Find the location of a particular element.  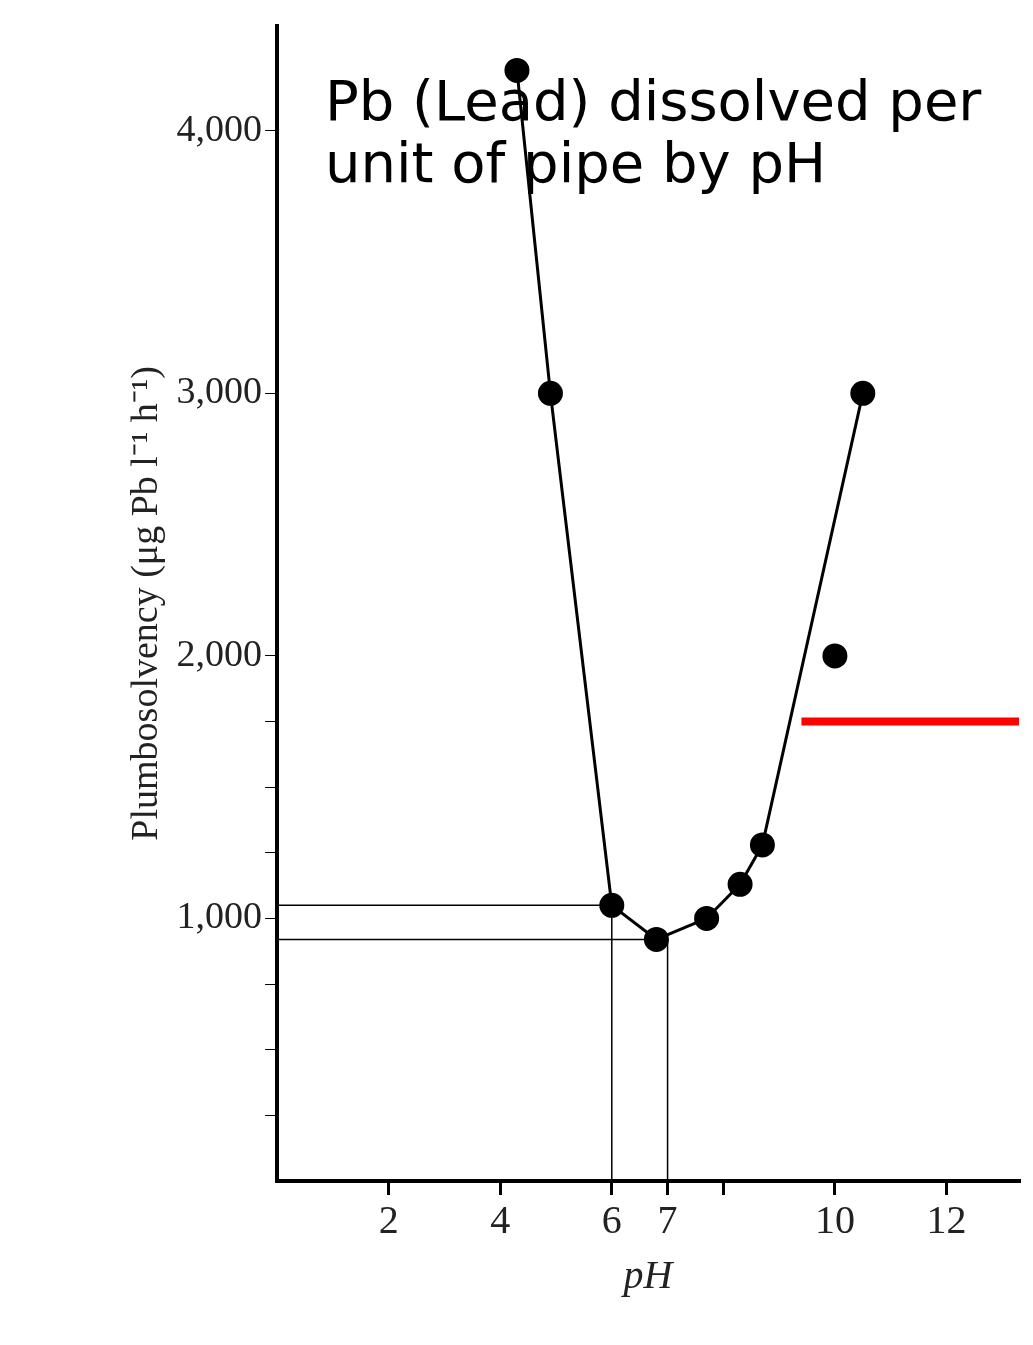

x-tick-label: 7 is located at coordinates (667, 1219).